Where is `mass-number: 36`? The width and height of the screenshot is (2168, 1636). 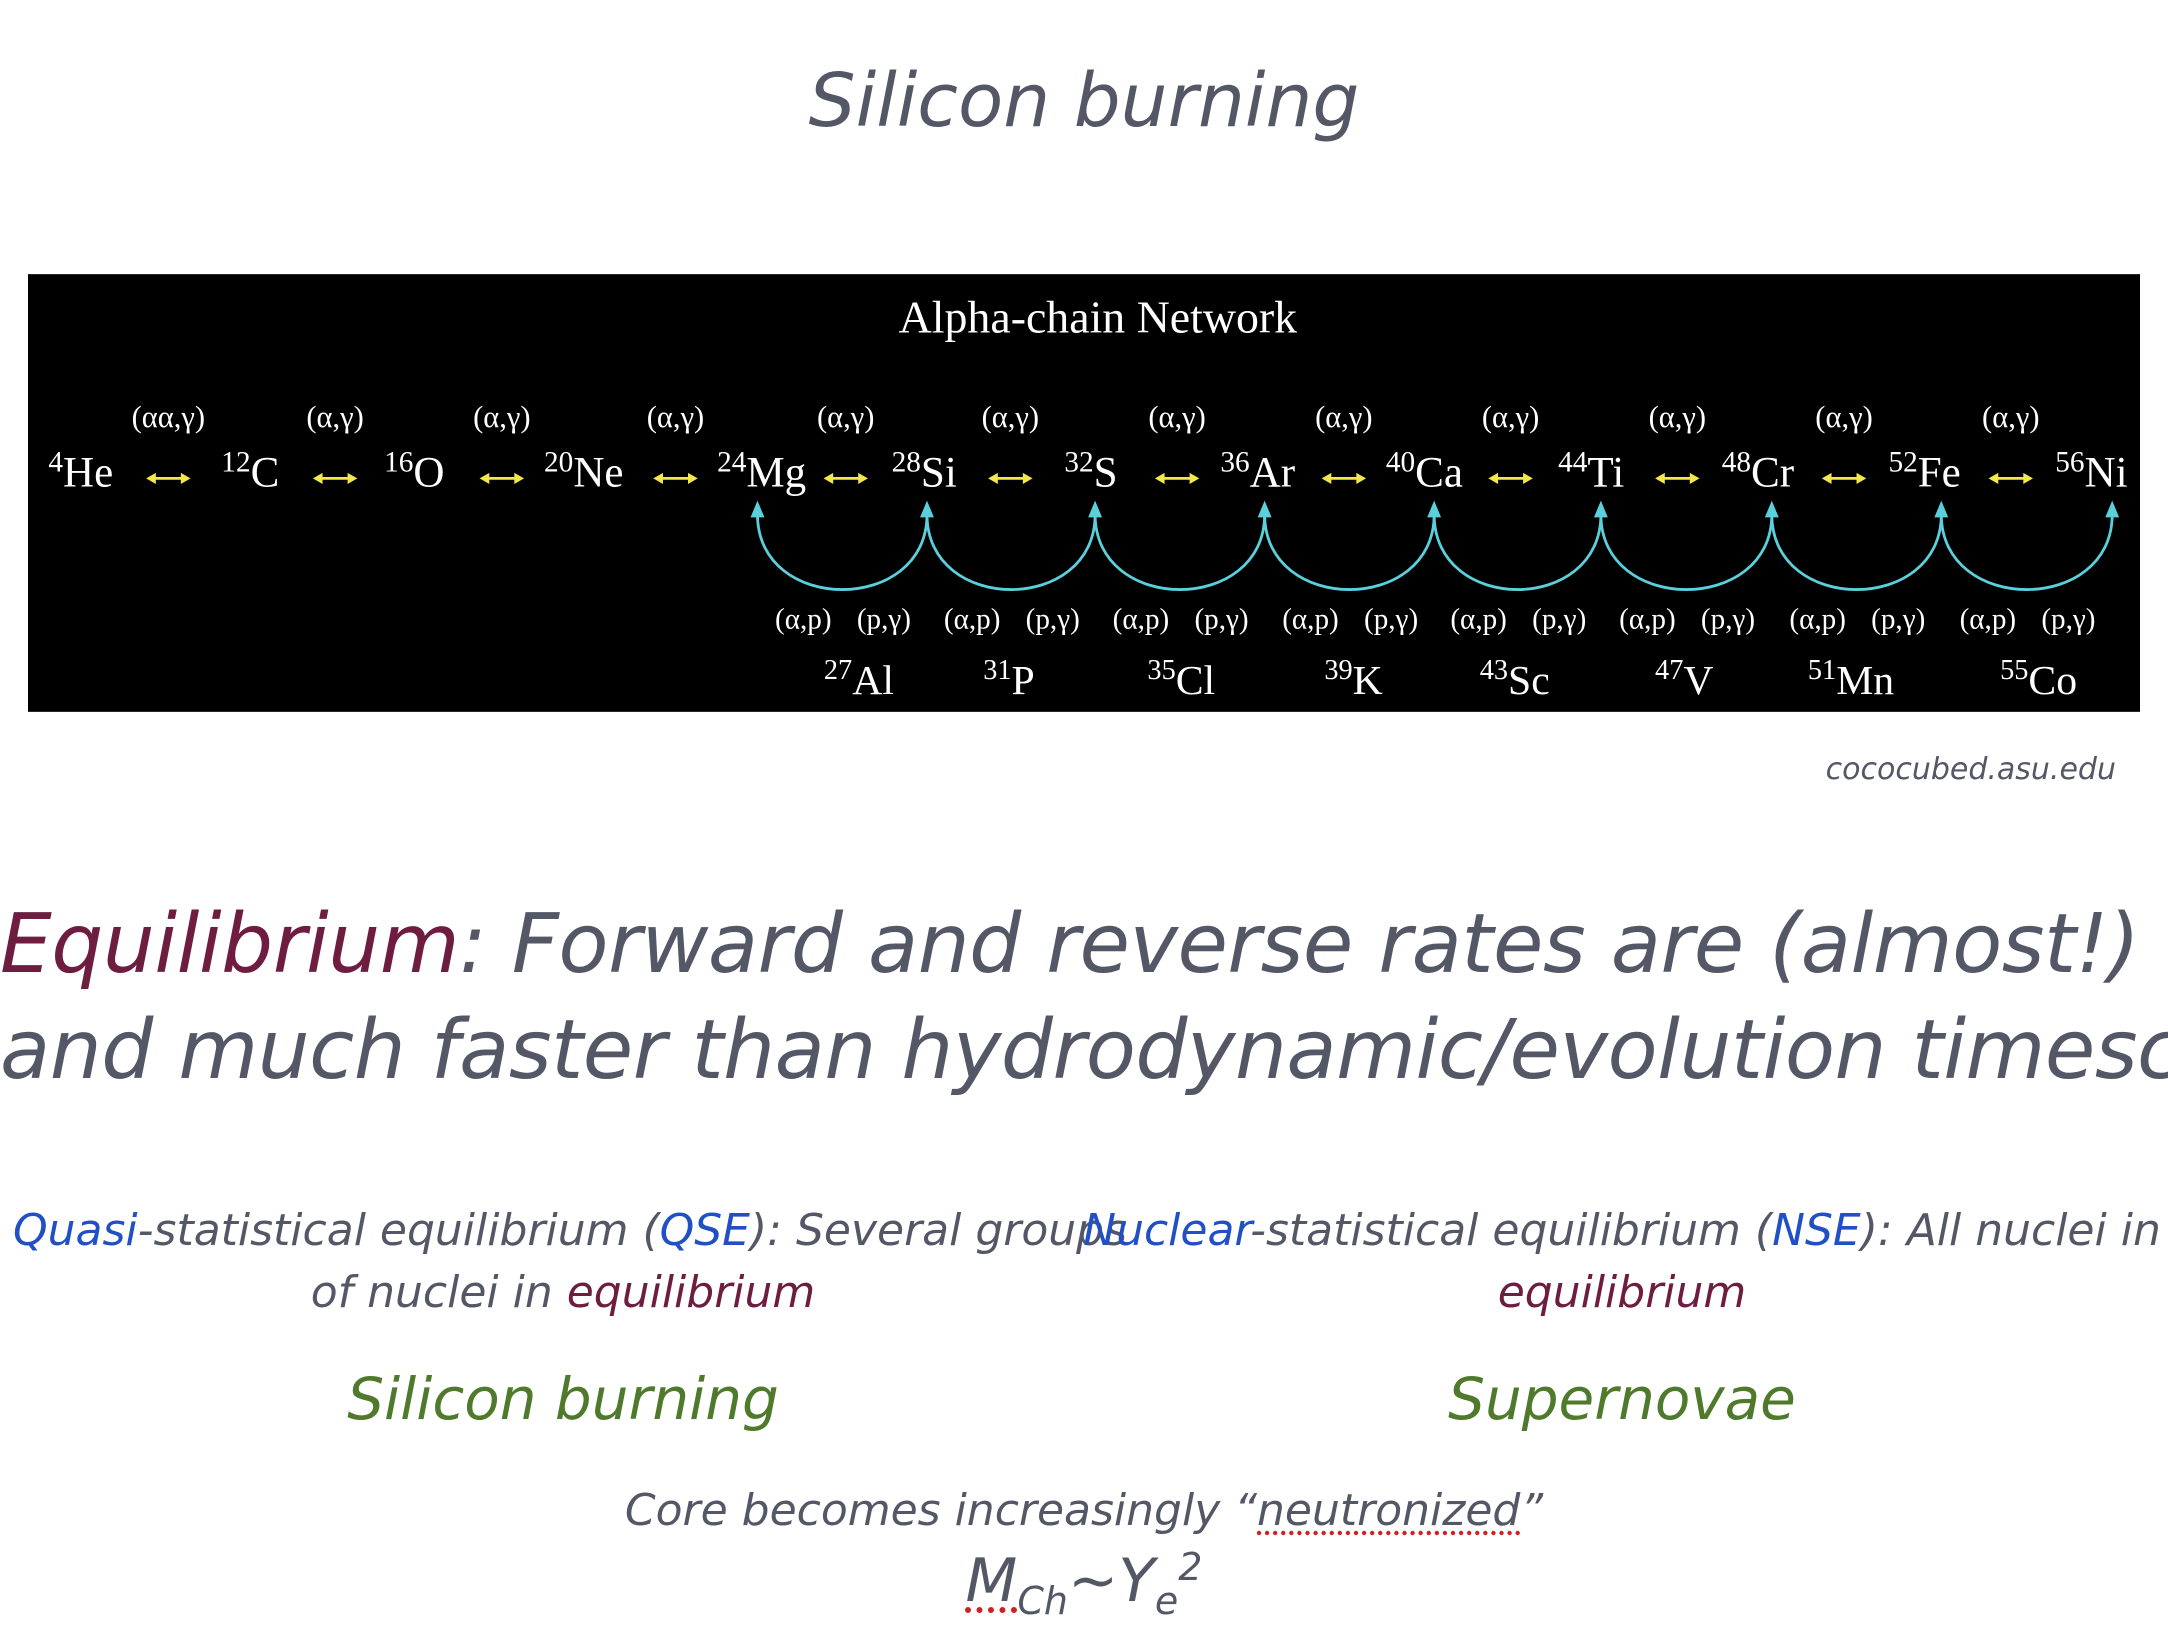 mass-number: 36 is located at coordinates (1234, 463).